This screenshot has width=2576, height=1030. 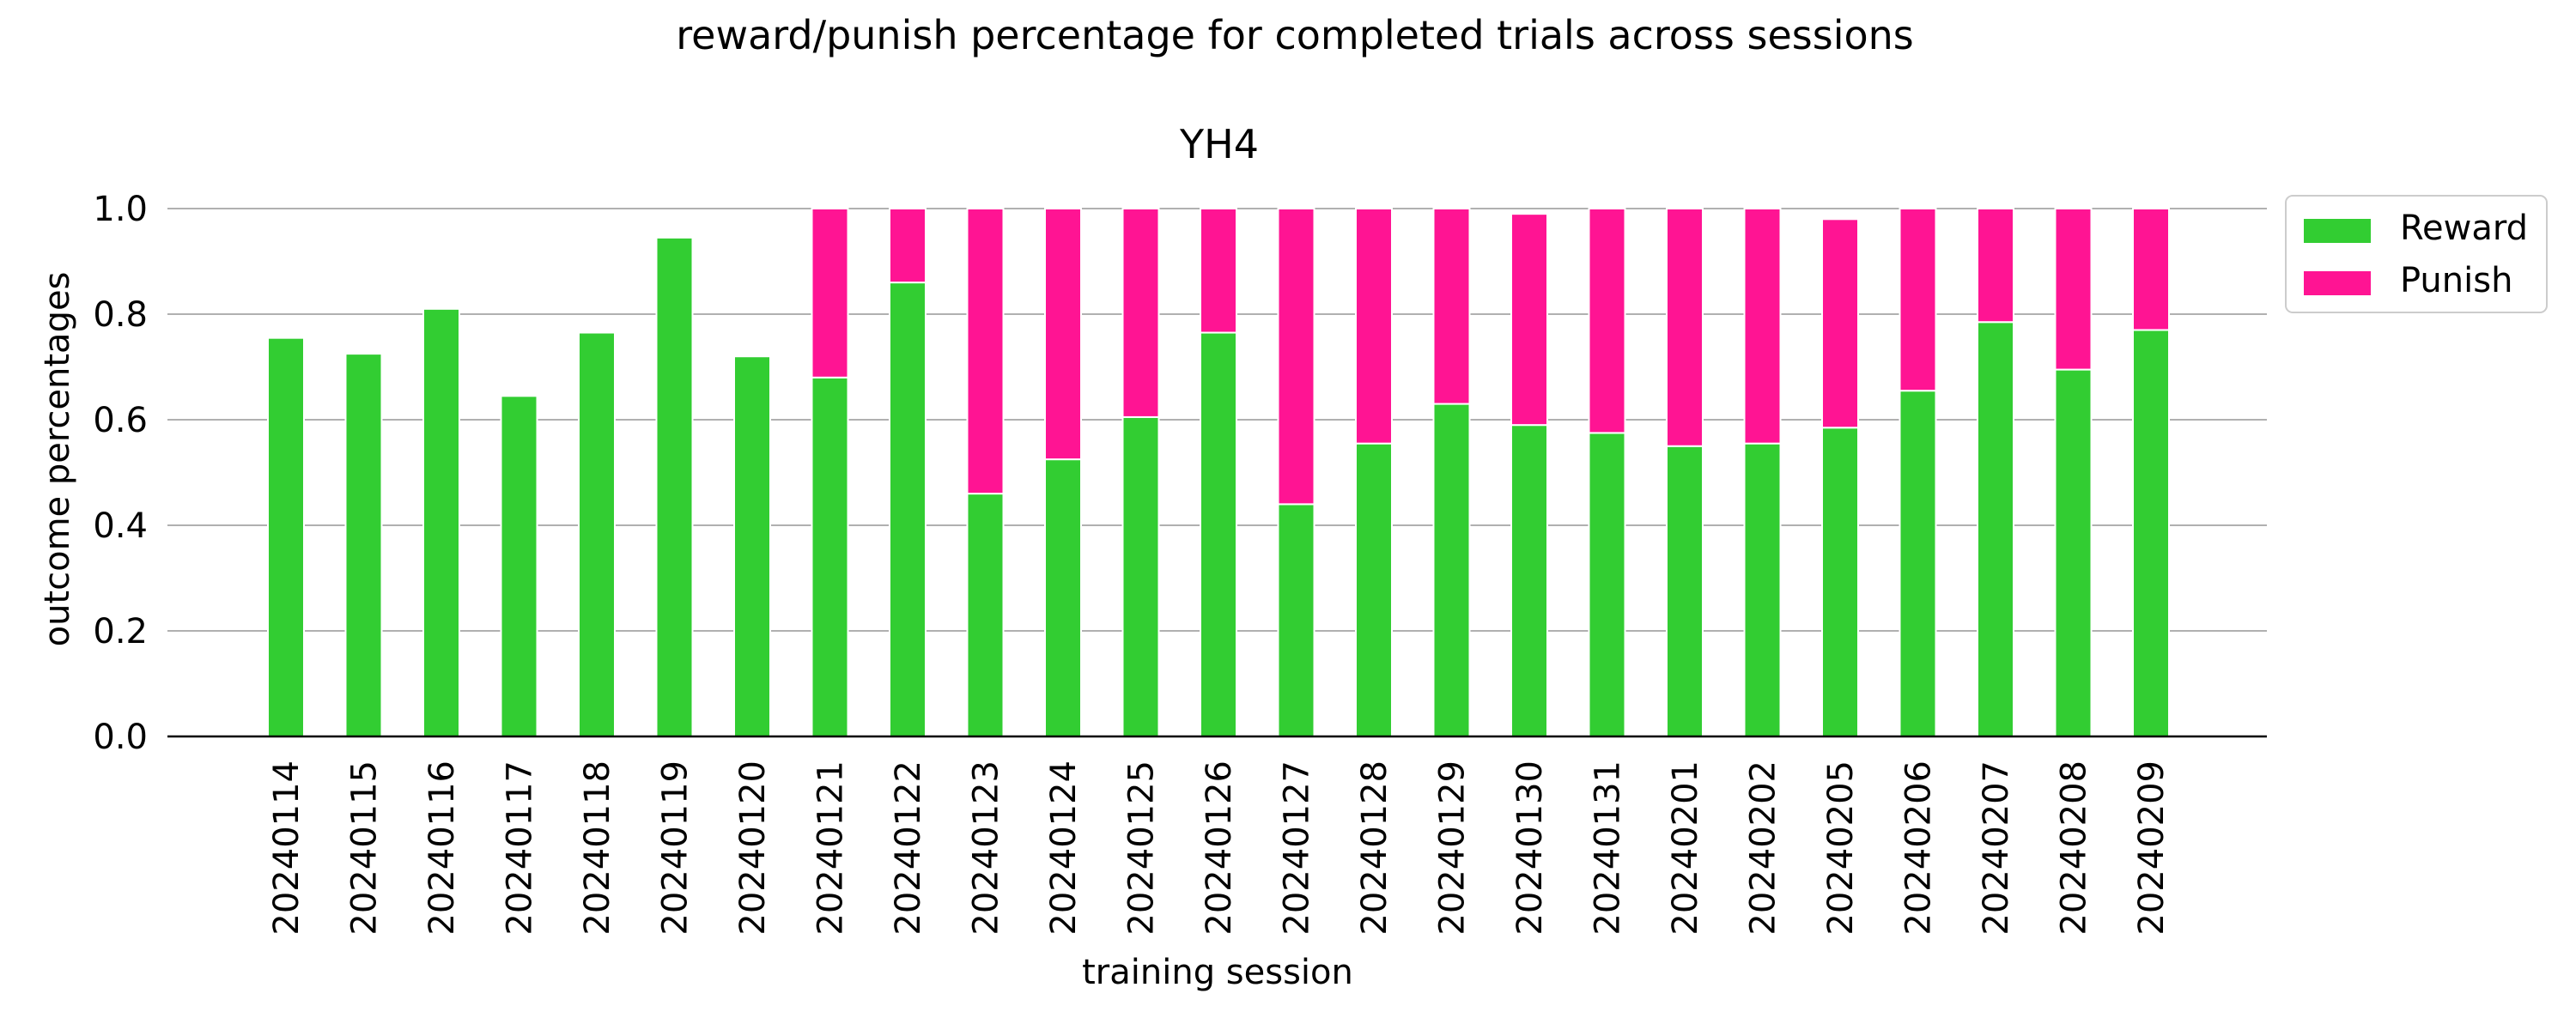 What do you see at coordinates (987, 848) in the screenshot?
I see `x-tick-label: 20240123` at bounding box center [987, 848].